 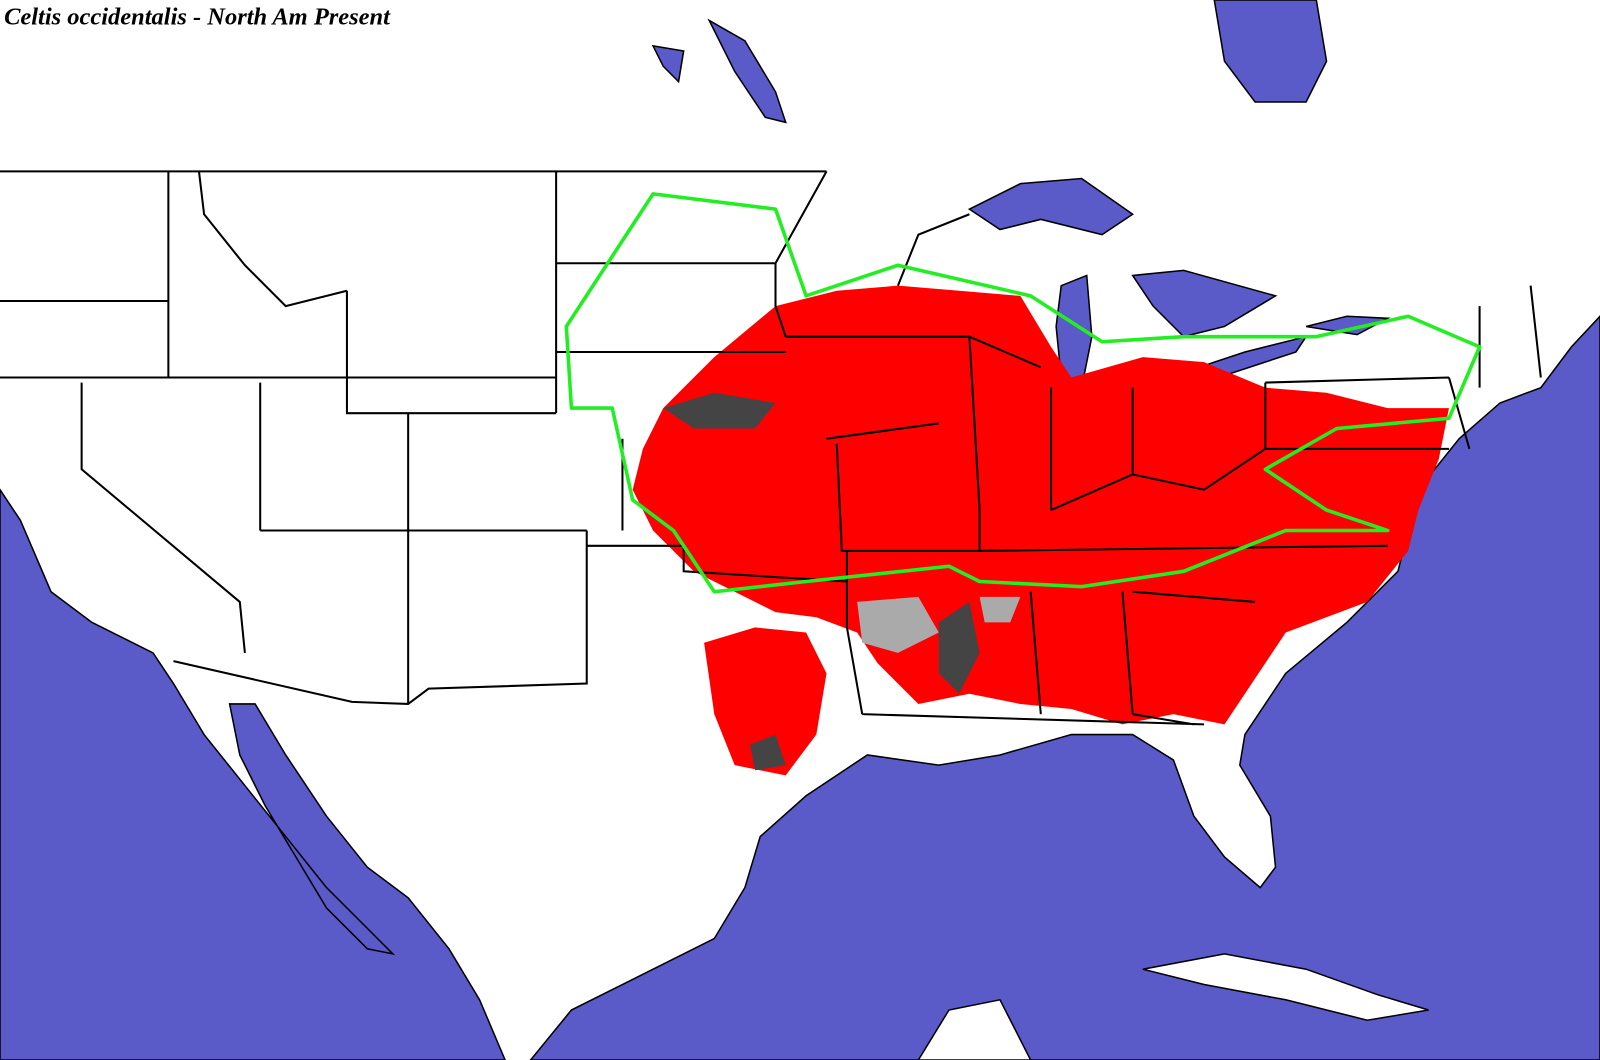 I want to click on hudson-bay, so click(x=1270, y=51).